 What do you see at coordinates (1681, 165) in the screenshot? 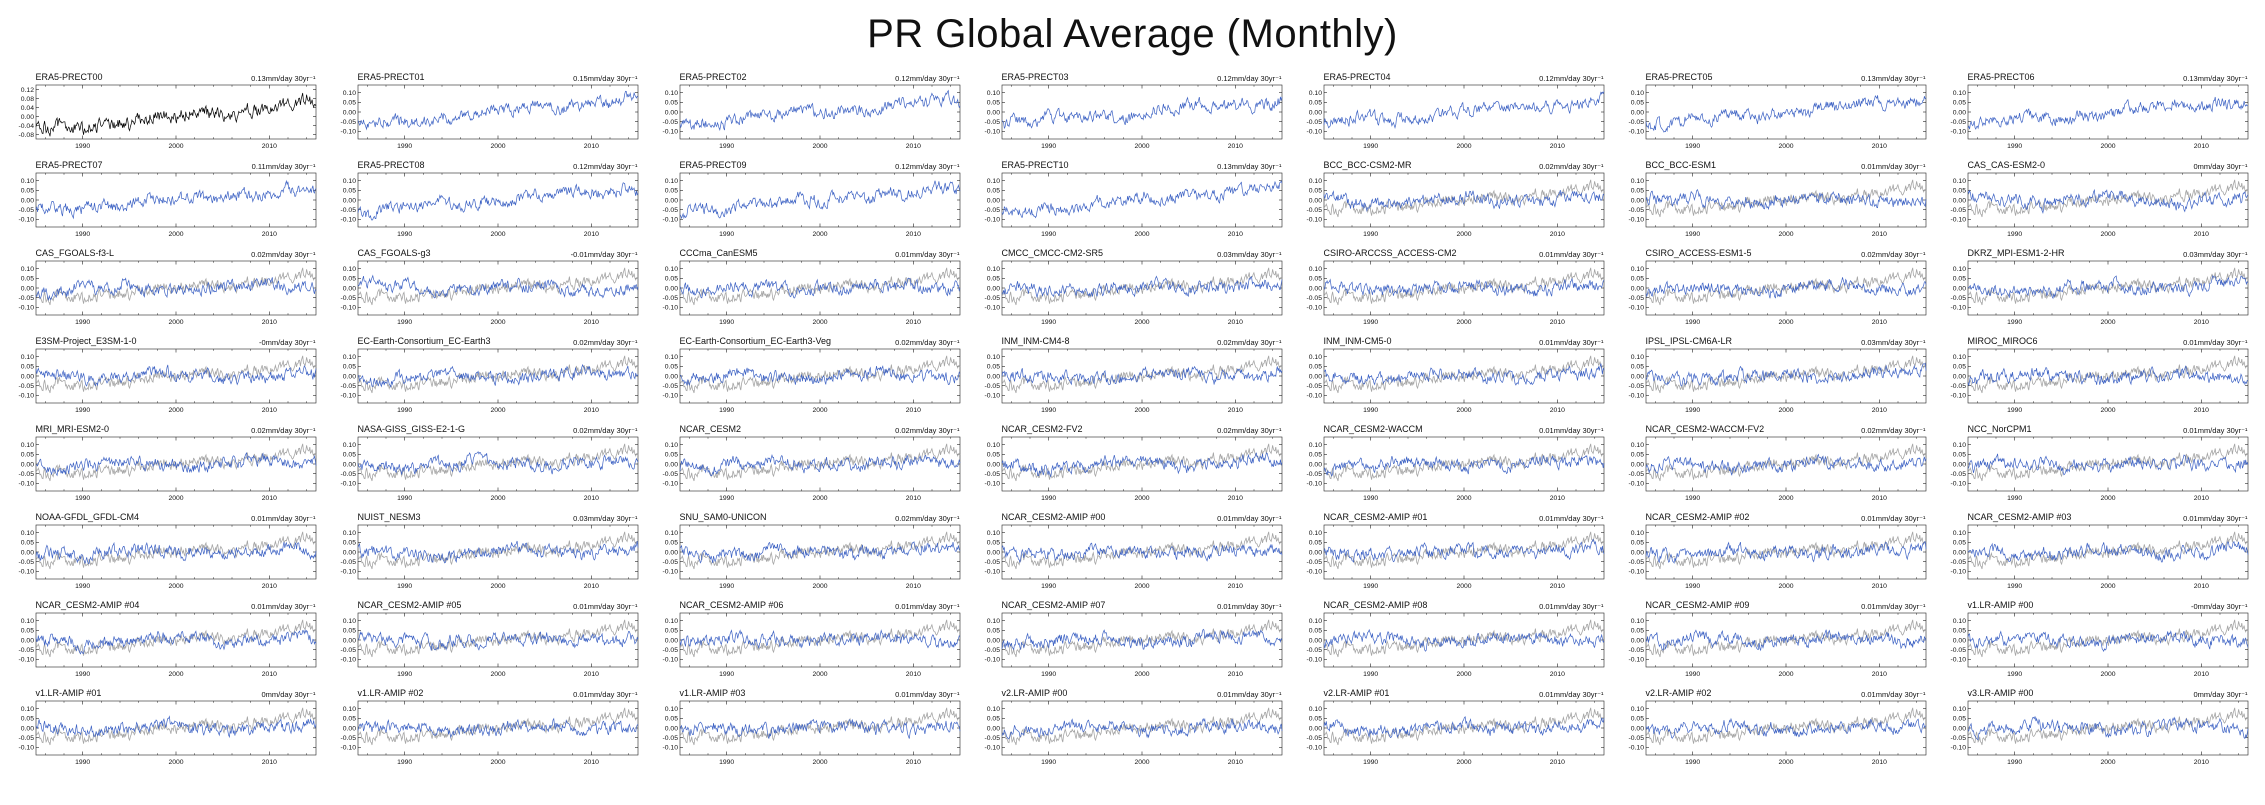
I see `panel-title: BCC_BCC-ESM1` at bounding box center [1681, 165].